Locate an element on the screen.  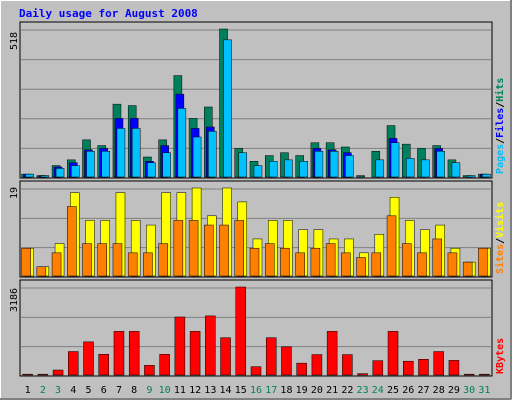
legend-item: Sites is located at coordinates (500, 259).